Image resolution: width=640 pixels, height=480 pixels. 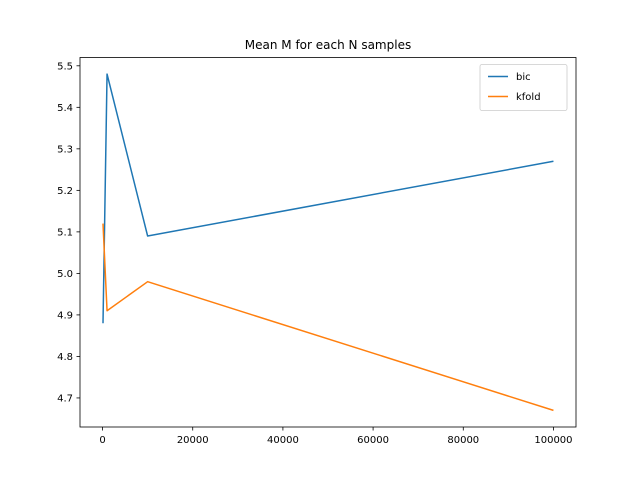 What do you see at coordinates (528, 97) in the screenshot?
I see `legend-label-kfold: kfold` at bounding box center [528, 97].